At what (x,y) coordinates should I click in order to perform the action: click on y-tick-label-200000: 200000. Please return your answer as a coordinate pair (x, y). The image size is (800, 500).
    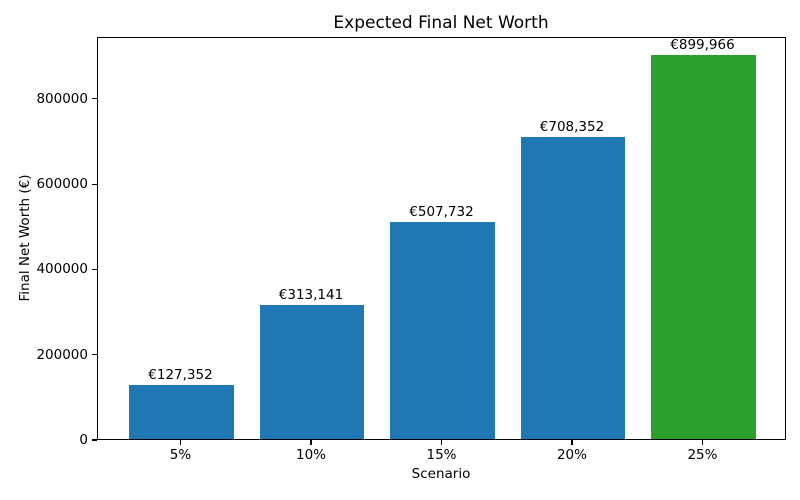
    Looking at the image, I should click on (62, 354).